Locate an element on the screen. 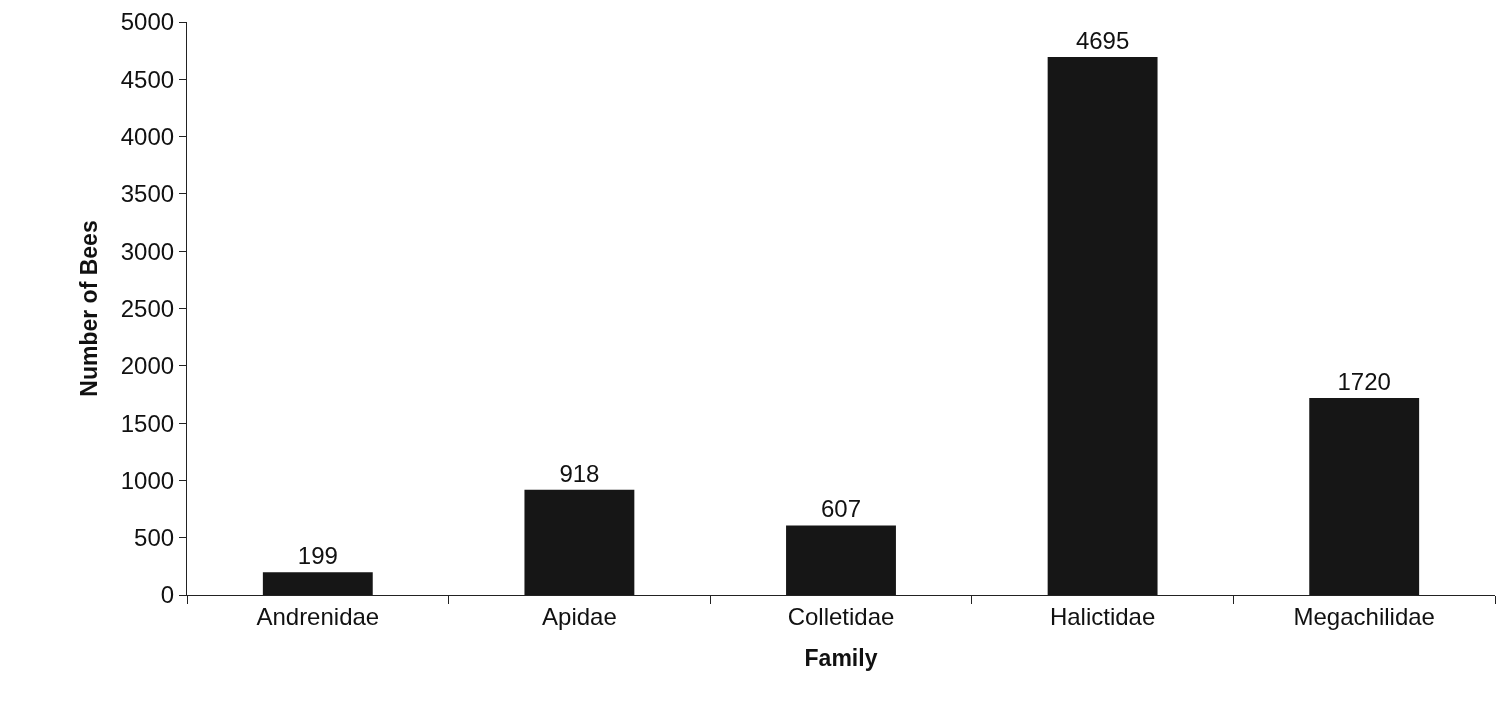  data-label: 199 is located at coordinates (317, 556).